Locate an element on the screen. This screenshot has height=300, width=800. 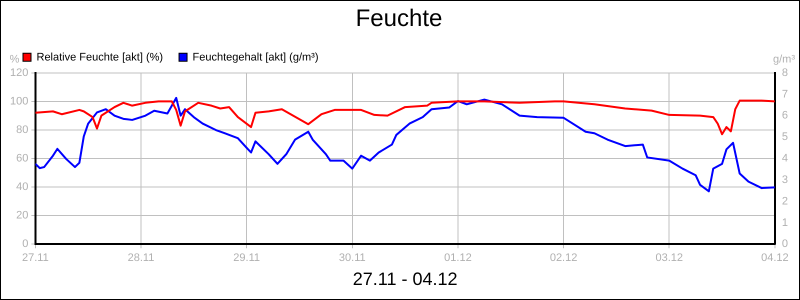
y-tick-label: 0 is located at coordinates (25, 244).